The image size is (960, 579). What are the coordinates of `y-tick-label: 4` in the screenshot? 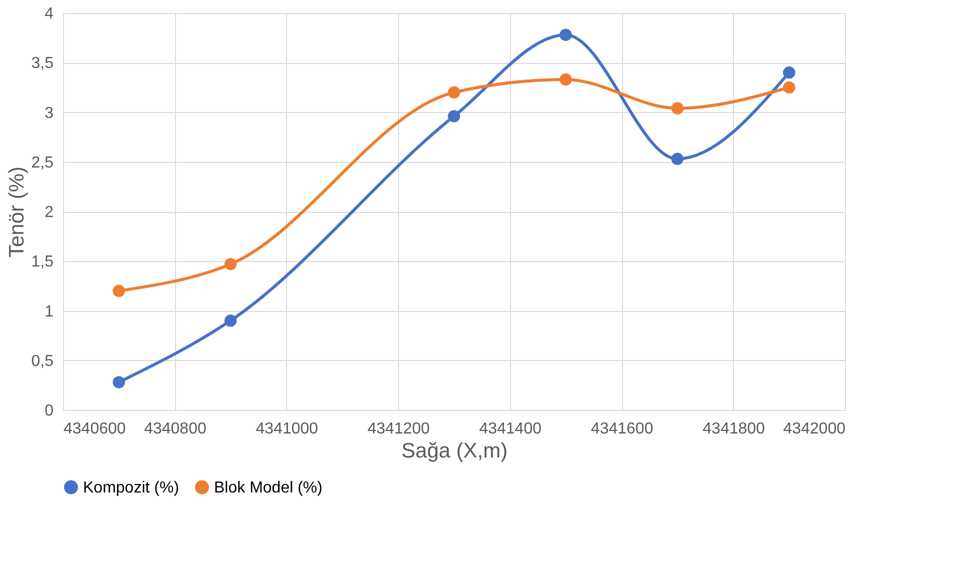 It's located at (49, 14).